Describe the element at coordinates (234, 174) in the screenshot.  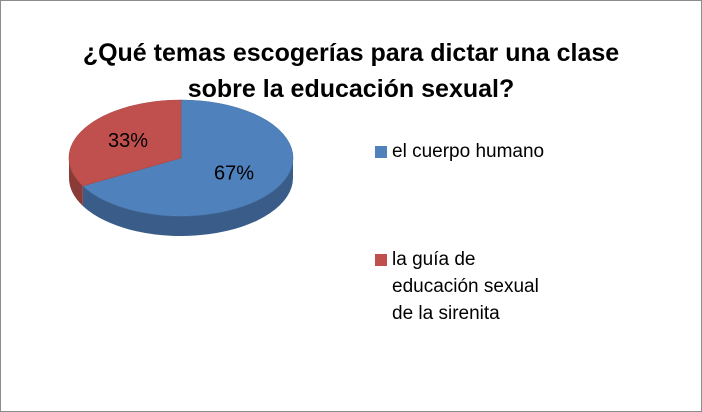
I see `data-label: 67%` at that location.